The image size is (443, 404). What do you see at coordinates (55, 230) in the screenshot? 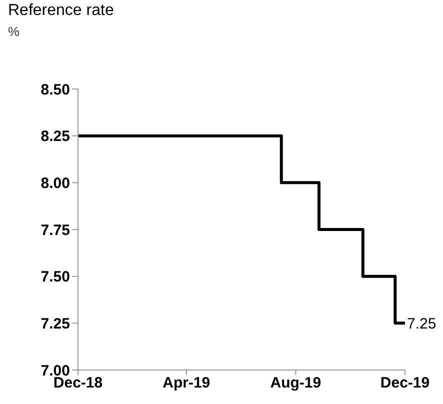
I see `y-tick-label: 7.75` at bounding box center [55, 230].